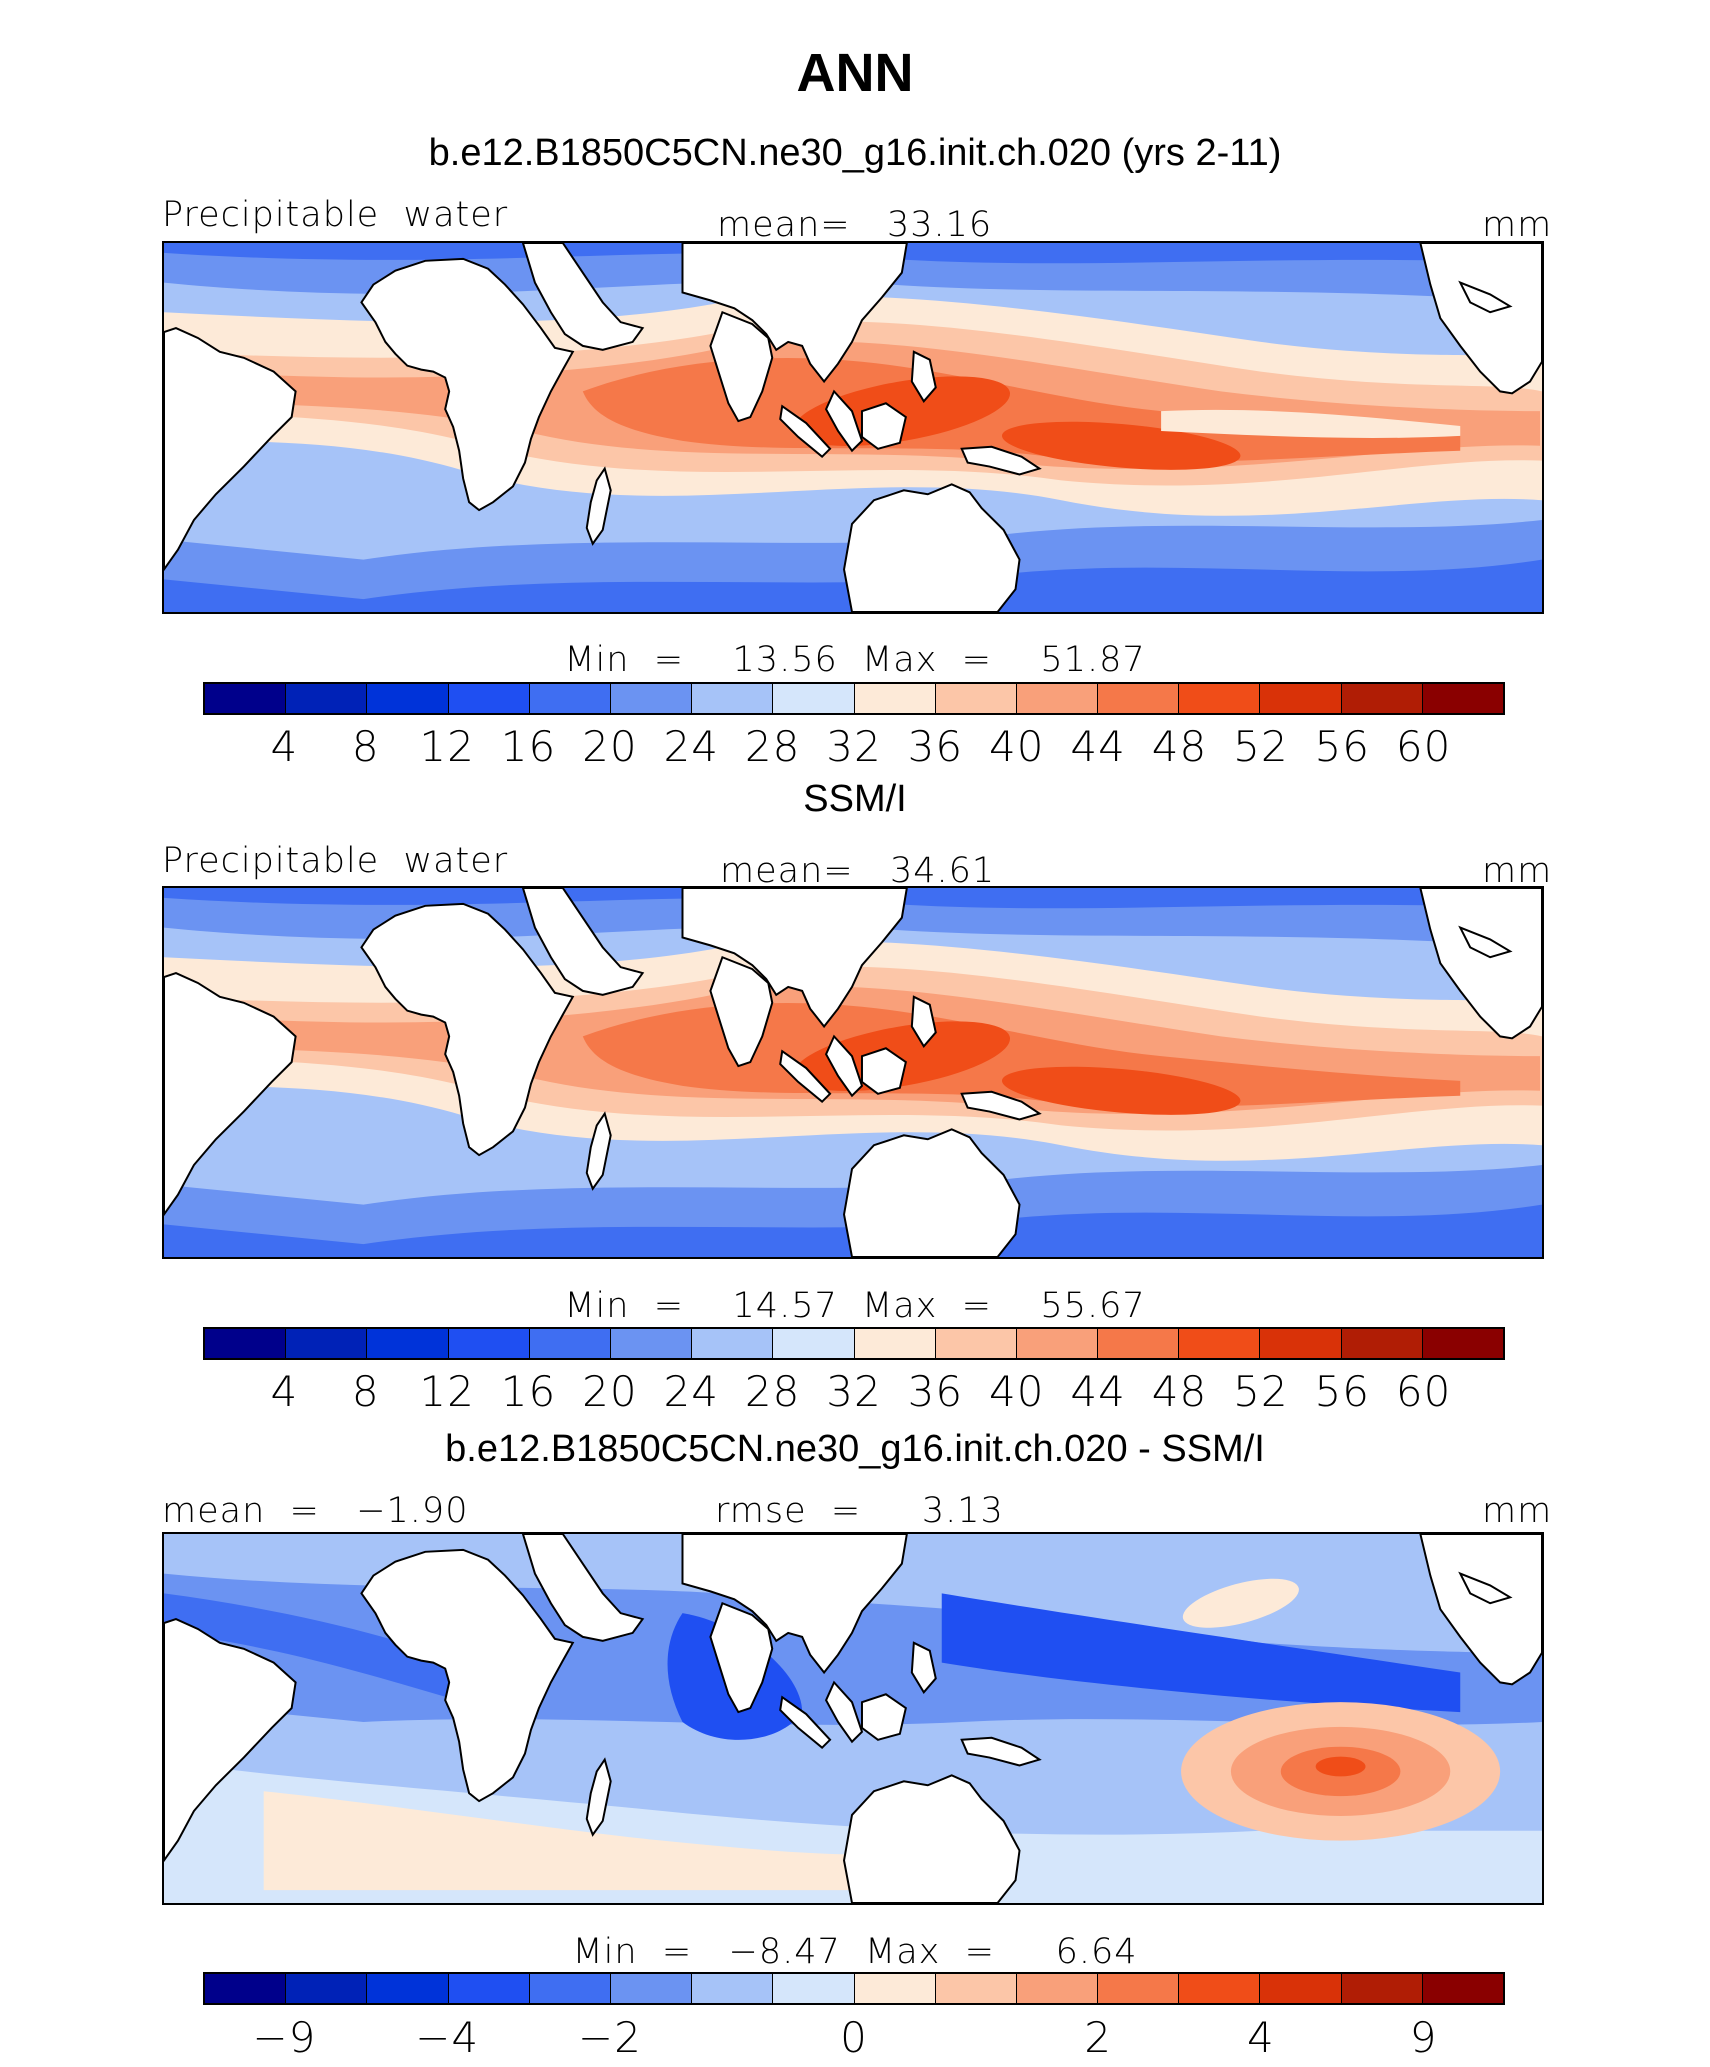  What do you see at coordinates (1261, 746) in the screenshot?
I see `colorbar-tick-label: 52` at bounding box center [1261, 746].